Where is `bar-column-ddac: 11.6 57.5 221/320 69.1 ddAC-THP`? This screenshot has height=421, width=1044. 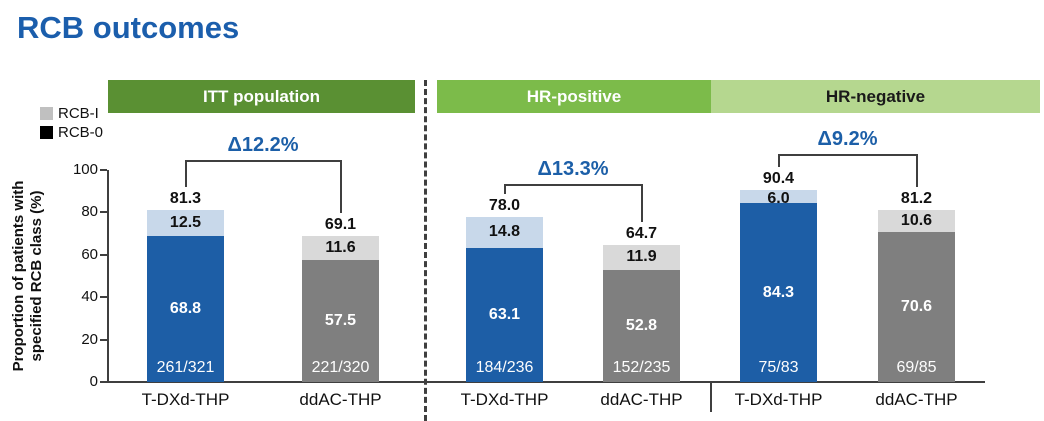 bar-column-ddac: 11.6 57.5 221/320 69.1 ddAC-THP is located at coordinates (340, 210).